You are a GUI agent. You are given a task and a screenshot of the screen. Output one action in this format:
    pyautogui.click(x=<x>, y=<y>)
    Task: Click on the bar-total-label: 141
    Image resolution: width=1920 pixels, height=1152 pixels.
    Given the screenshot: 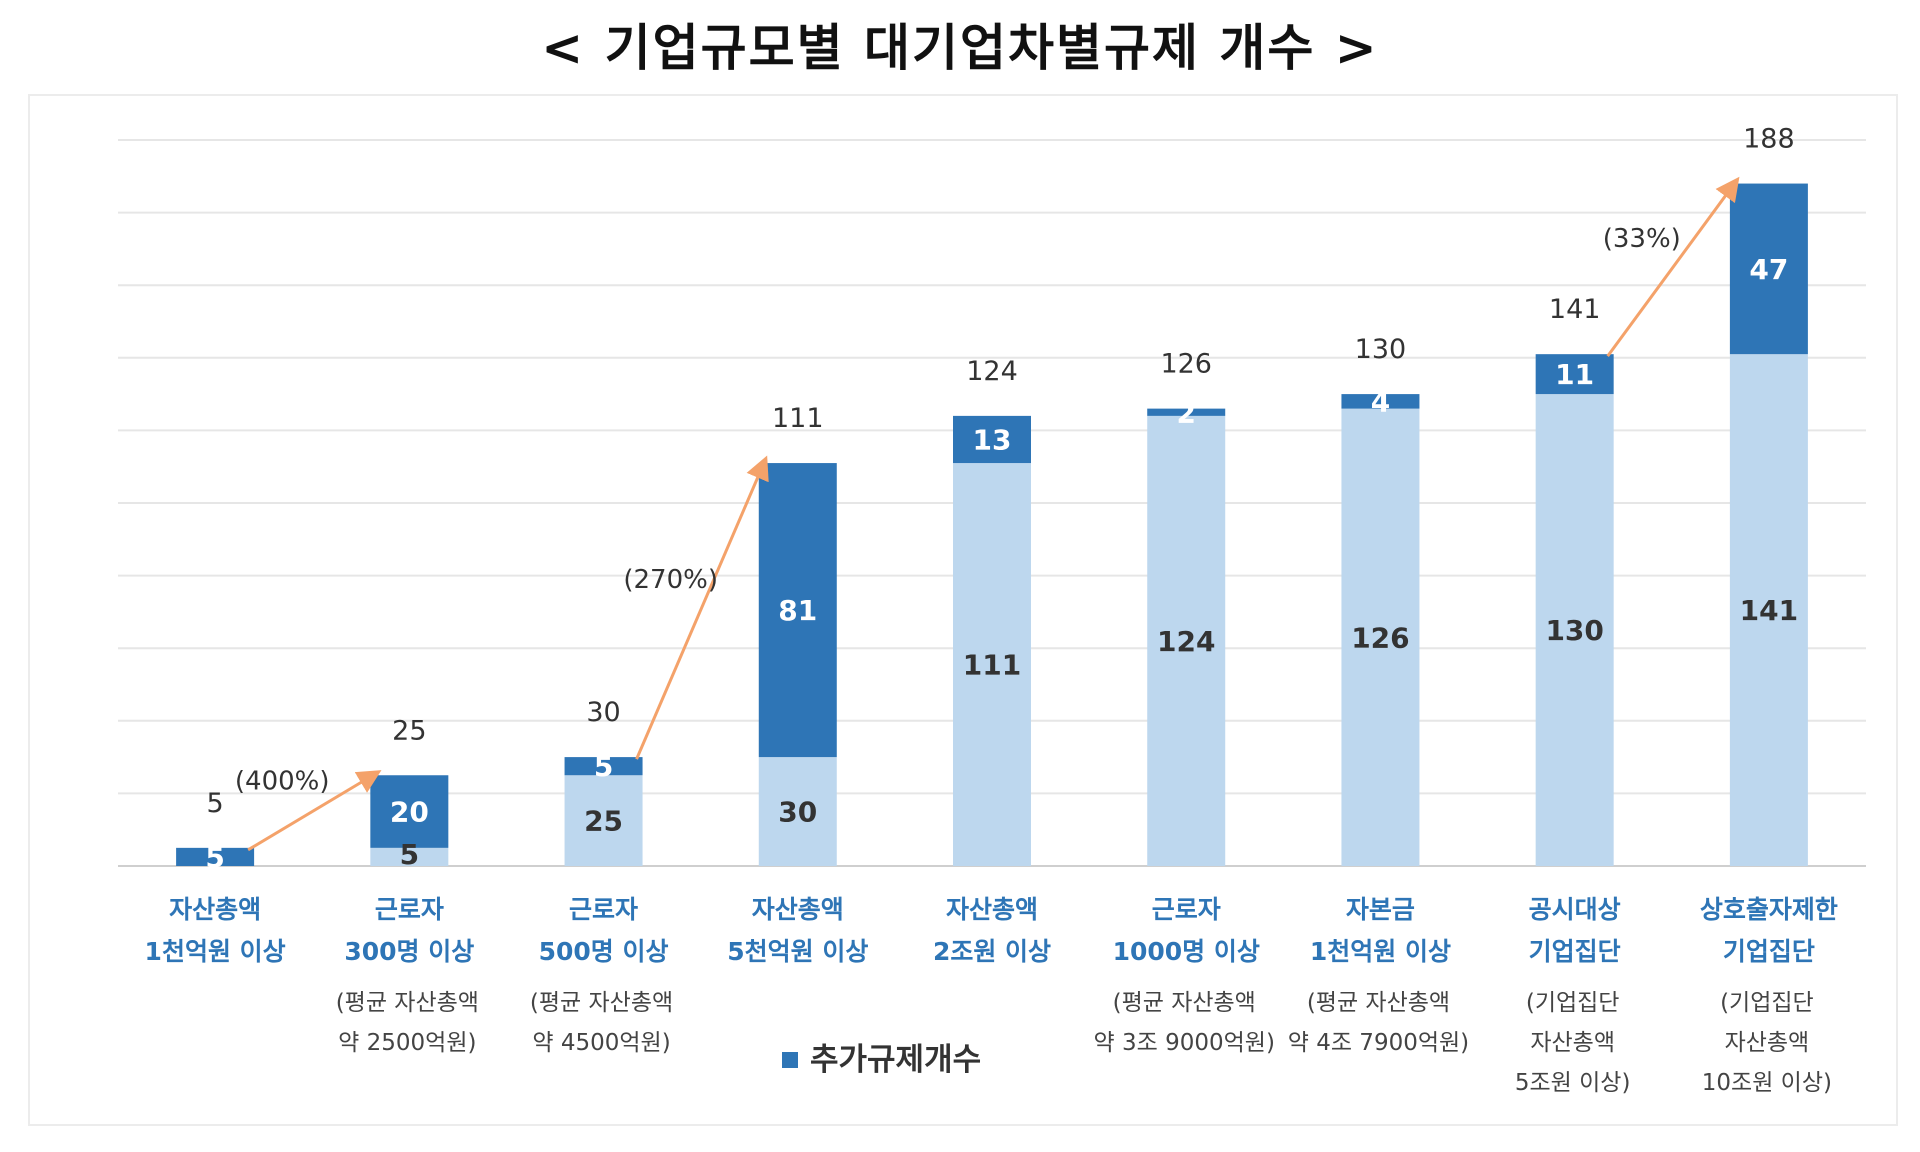 What is the action you would take?
    pyautogui.click(x=1575, y=309)
    